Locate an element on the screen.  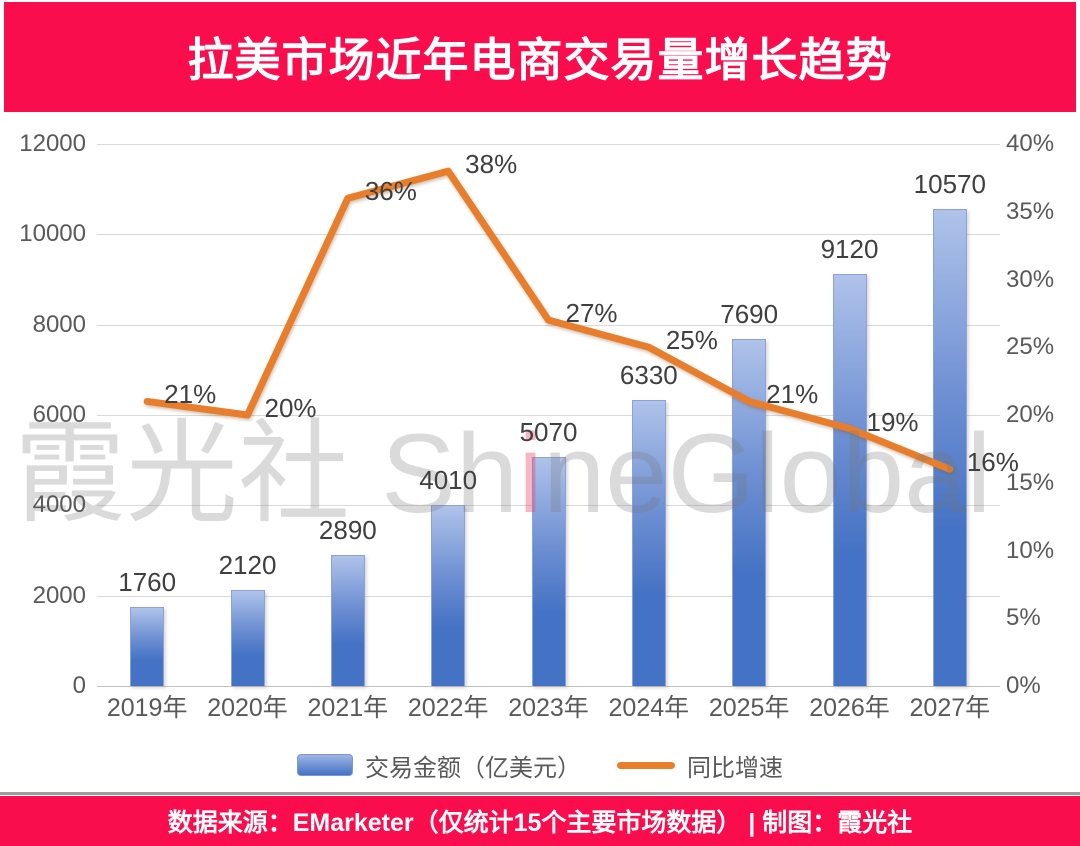
line-point-label: 20% is located at coordinates (290, 408).